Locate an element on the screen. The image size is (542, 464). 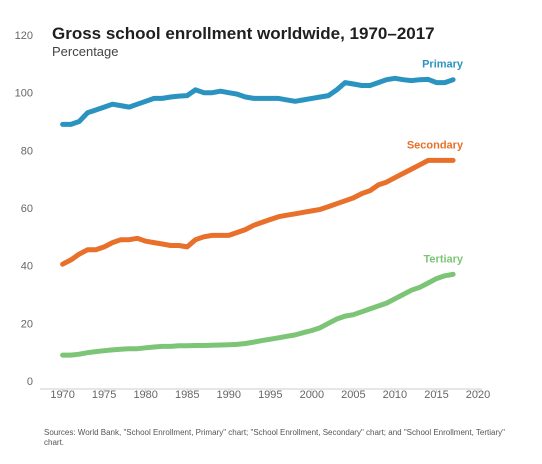
x-tick-label: 1990 is located at coordinates (229, 395).